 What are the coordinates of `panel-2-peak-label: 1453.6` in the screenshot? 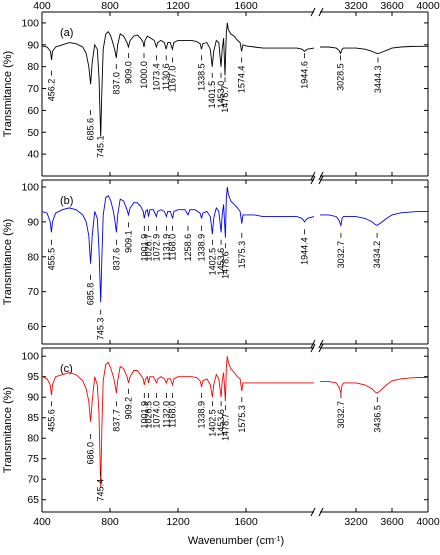 It's located at (221, 262).